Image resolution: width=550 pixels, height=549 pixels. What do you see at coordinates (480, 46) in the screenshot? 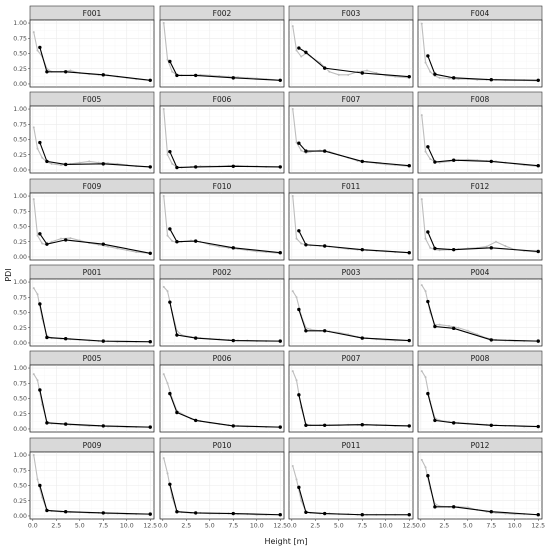
I see `panel-f004: F004` at bounding box center [480, 46].